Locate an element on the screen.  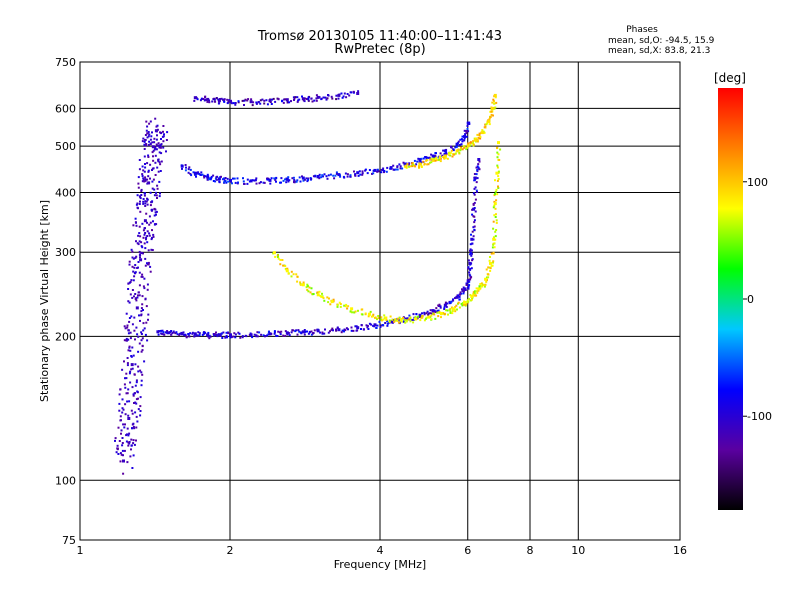
phase-stats-o: mean, sd,O: -94.5, 15.9 is located at coordinates (661, 41).